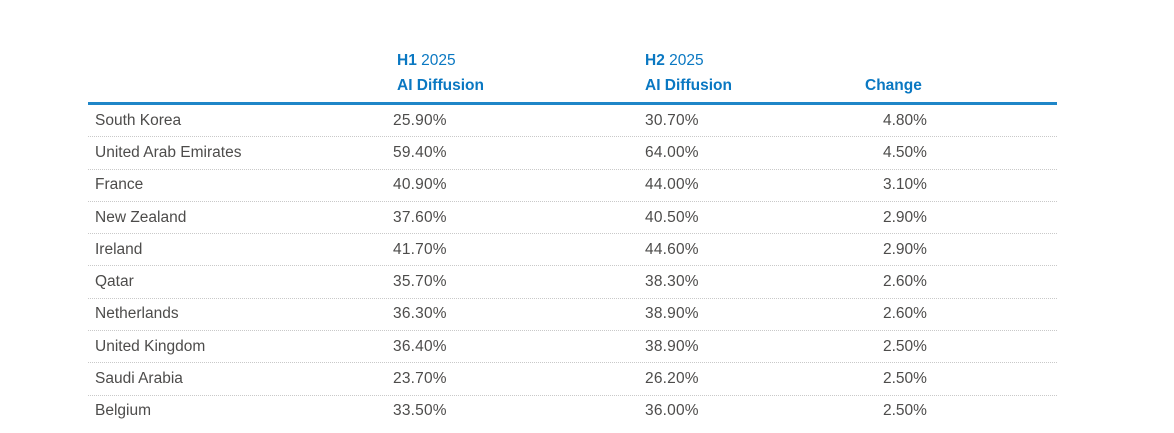  Describe the element at coordinates (168, 152) in the screenshot. I see `cell-country: United Arab Emirates` at that location.